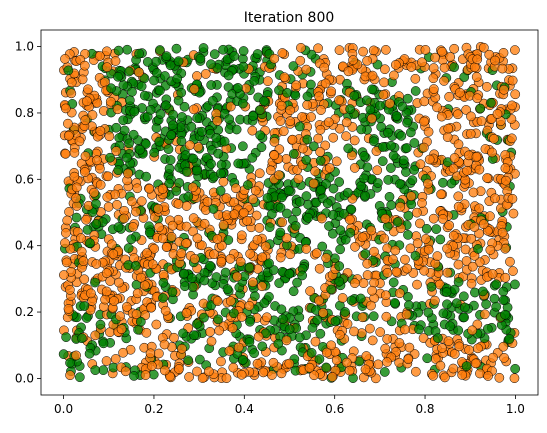 The width and height of the screenshot is (547, 433). Describe the element at coordinates (24, 312) in the screenshot. I see `y-tick-label: 0.2` at that location.